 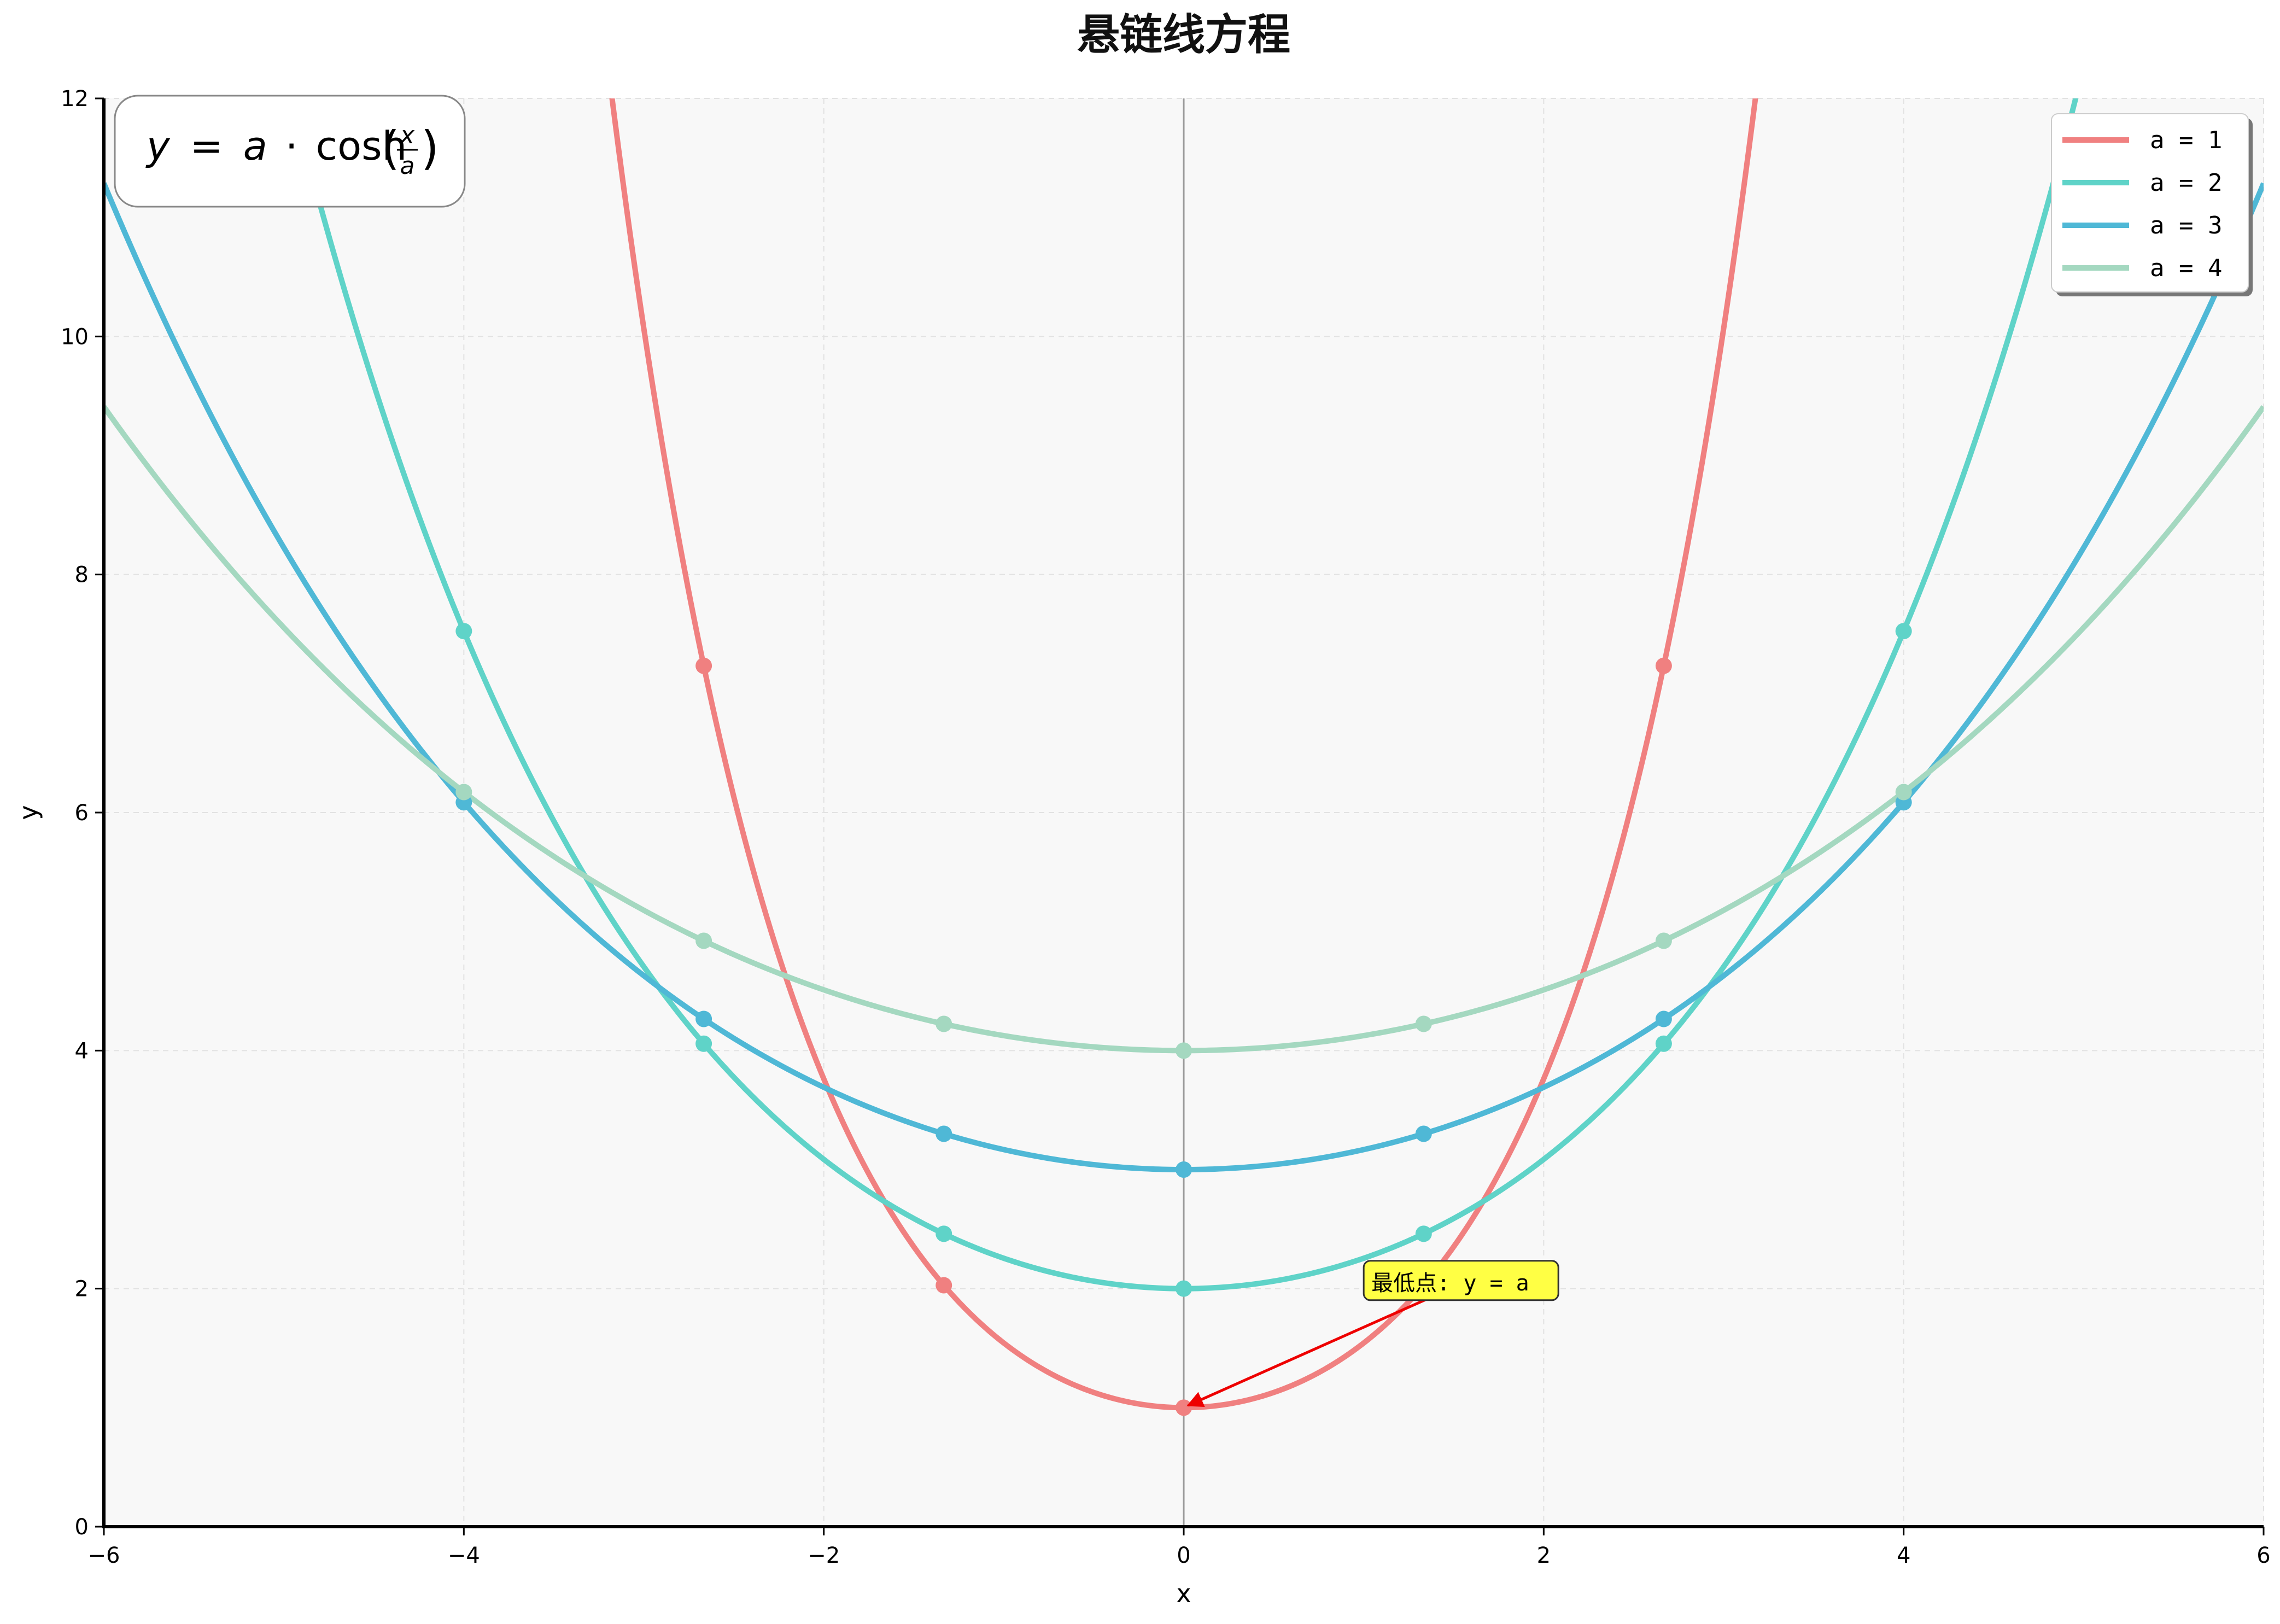 What do you see at coordinates (1450, 1283) in the screenshot?
I see `annotation-text: 最低点: y = a` at bounding box center [1450, 1283].